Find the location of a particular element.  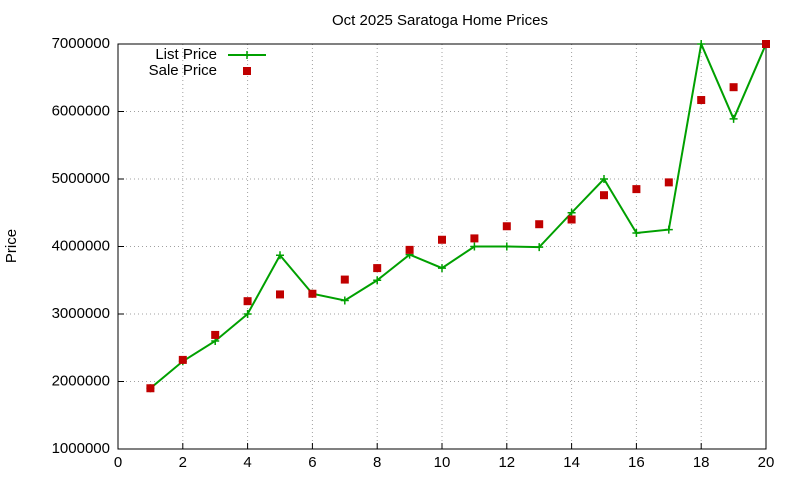

x-tick-label: 10 is located at coordinates (442, 462).